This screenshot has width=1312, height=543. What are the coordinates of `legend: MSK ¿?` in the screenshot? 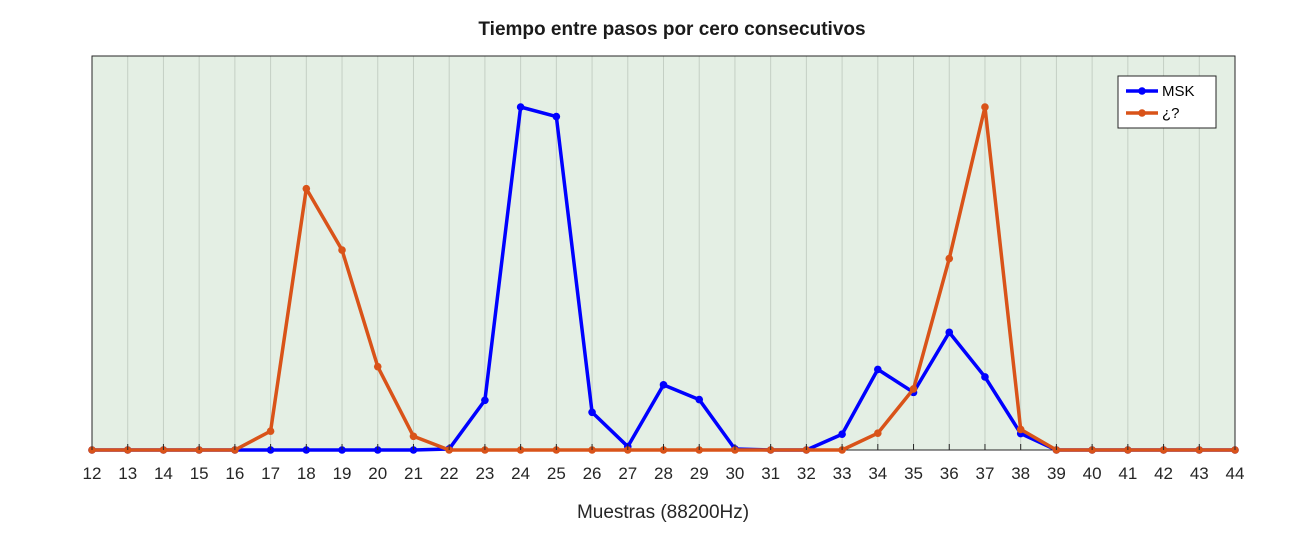 It's located at (1167, 102).